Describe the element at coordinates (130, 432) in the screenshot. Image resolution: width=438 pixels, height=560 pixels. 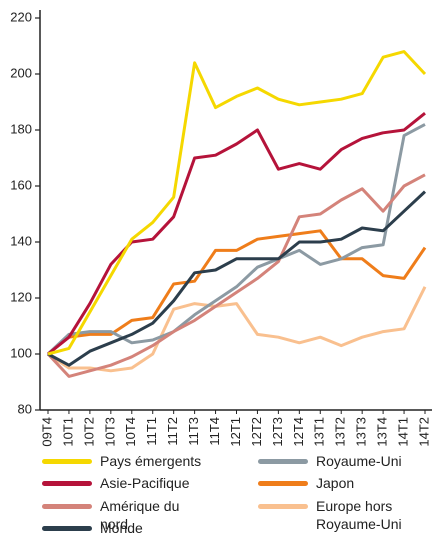
I see `x-tick-label: 10T4` at that location.